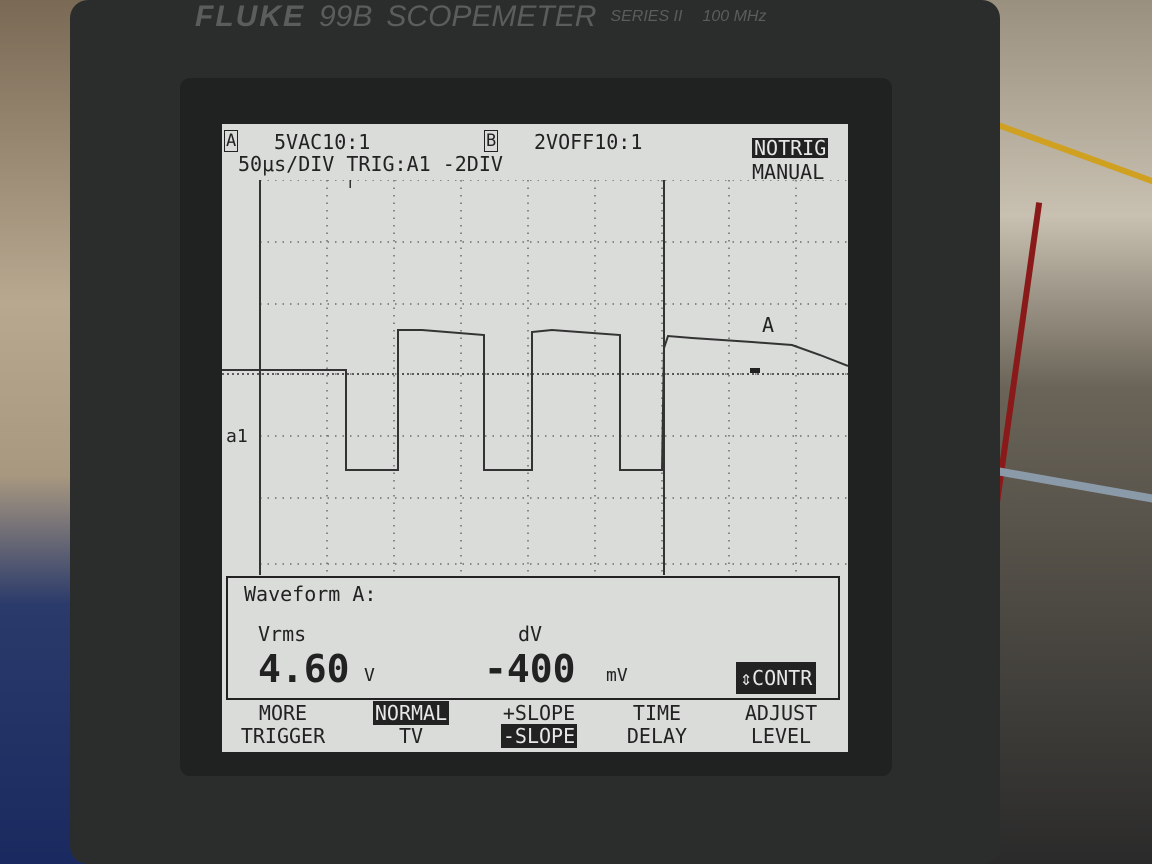 The image size is (1152, 864). I want to click on contrast-button: ⇕CONTR, so click(776, 678).